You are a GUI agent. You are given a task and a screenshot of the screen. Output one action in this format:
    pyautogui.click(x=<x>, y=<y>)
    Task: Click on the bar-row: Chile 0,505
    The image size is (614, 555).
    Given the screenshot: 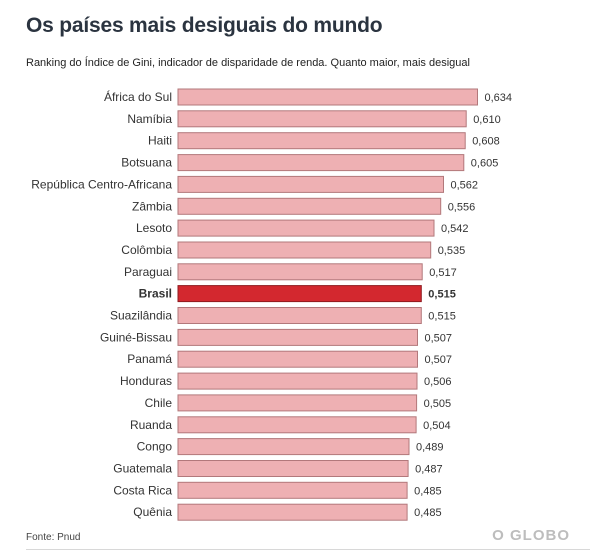 What is the action you would take?
    pyautogui.click(x=298, y=403)
    